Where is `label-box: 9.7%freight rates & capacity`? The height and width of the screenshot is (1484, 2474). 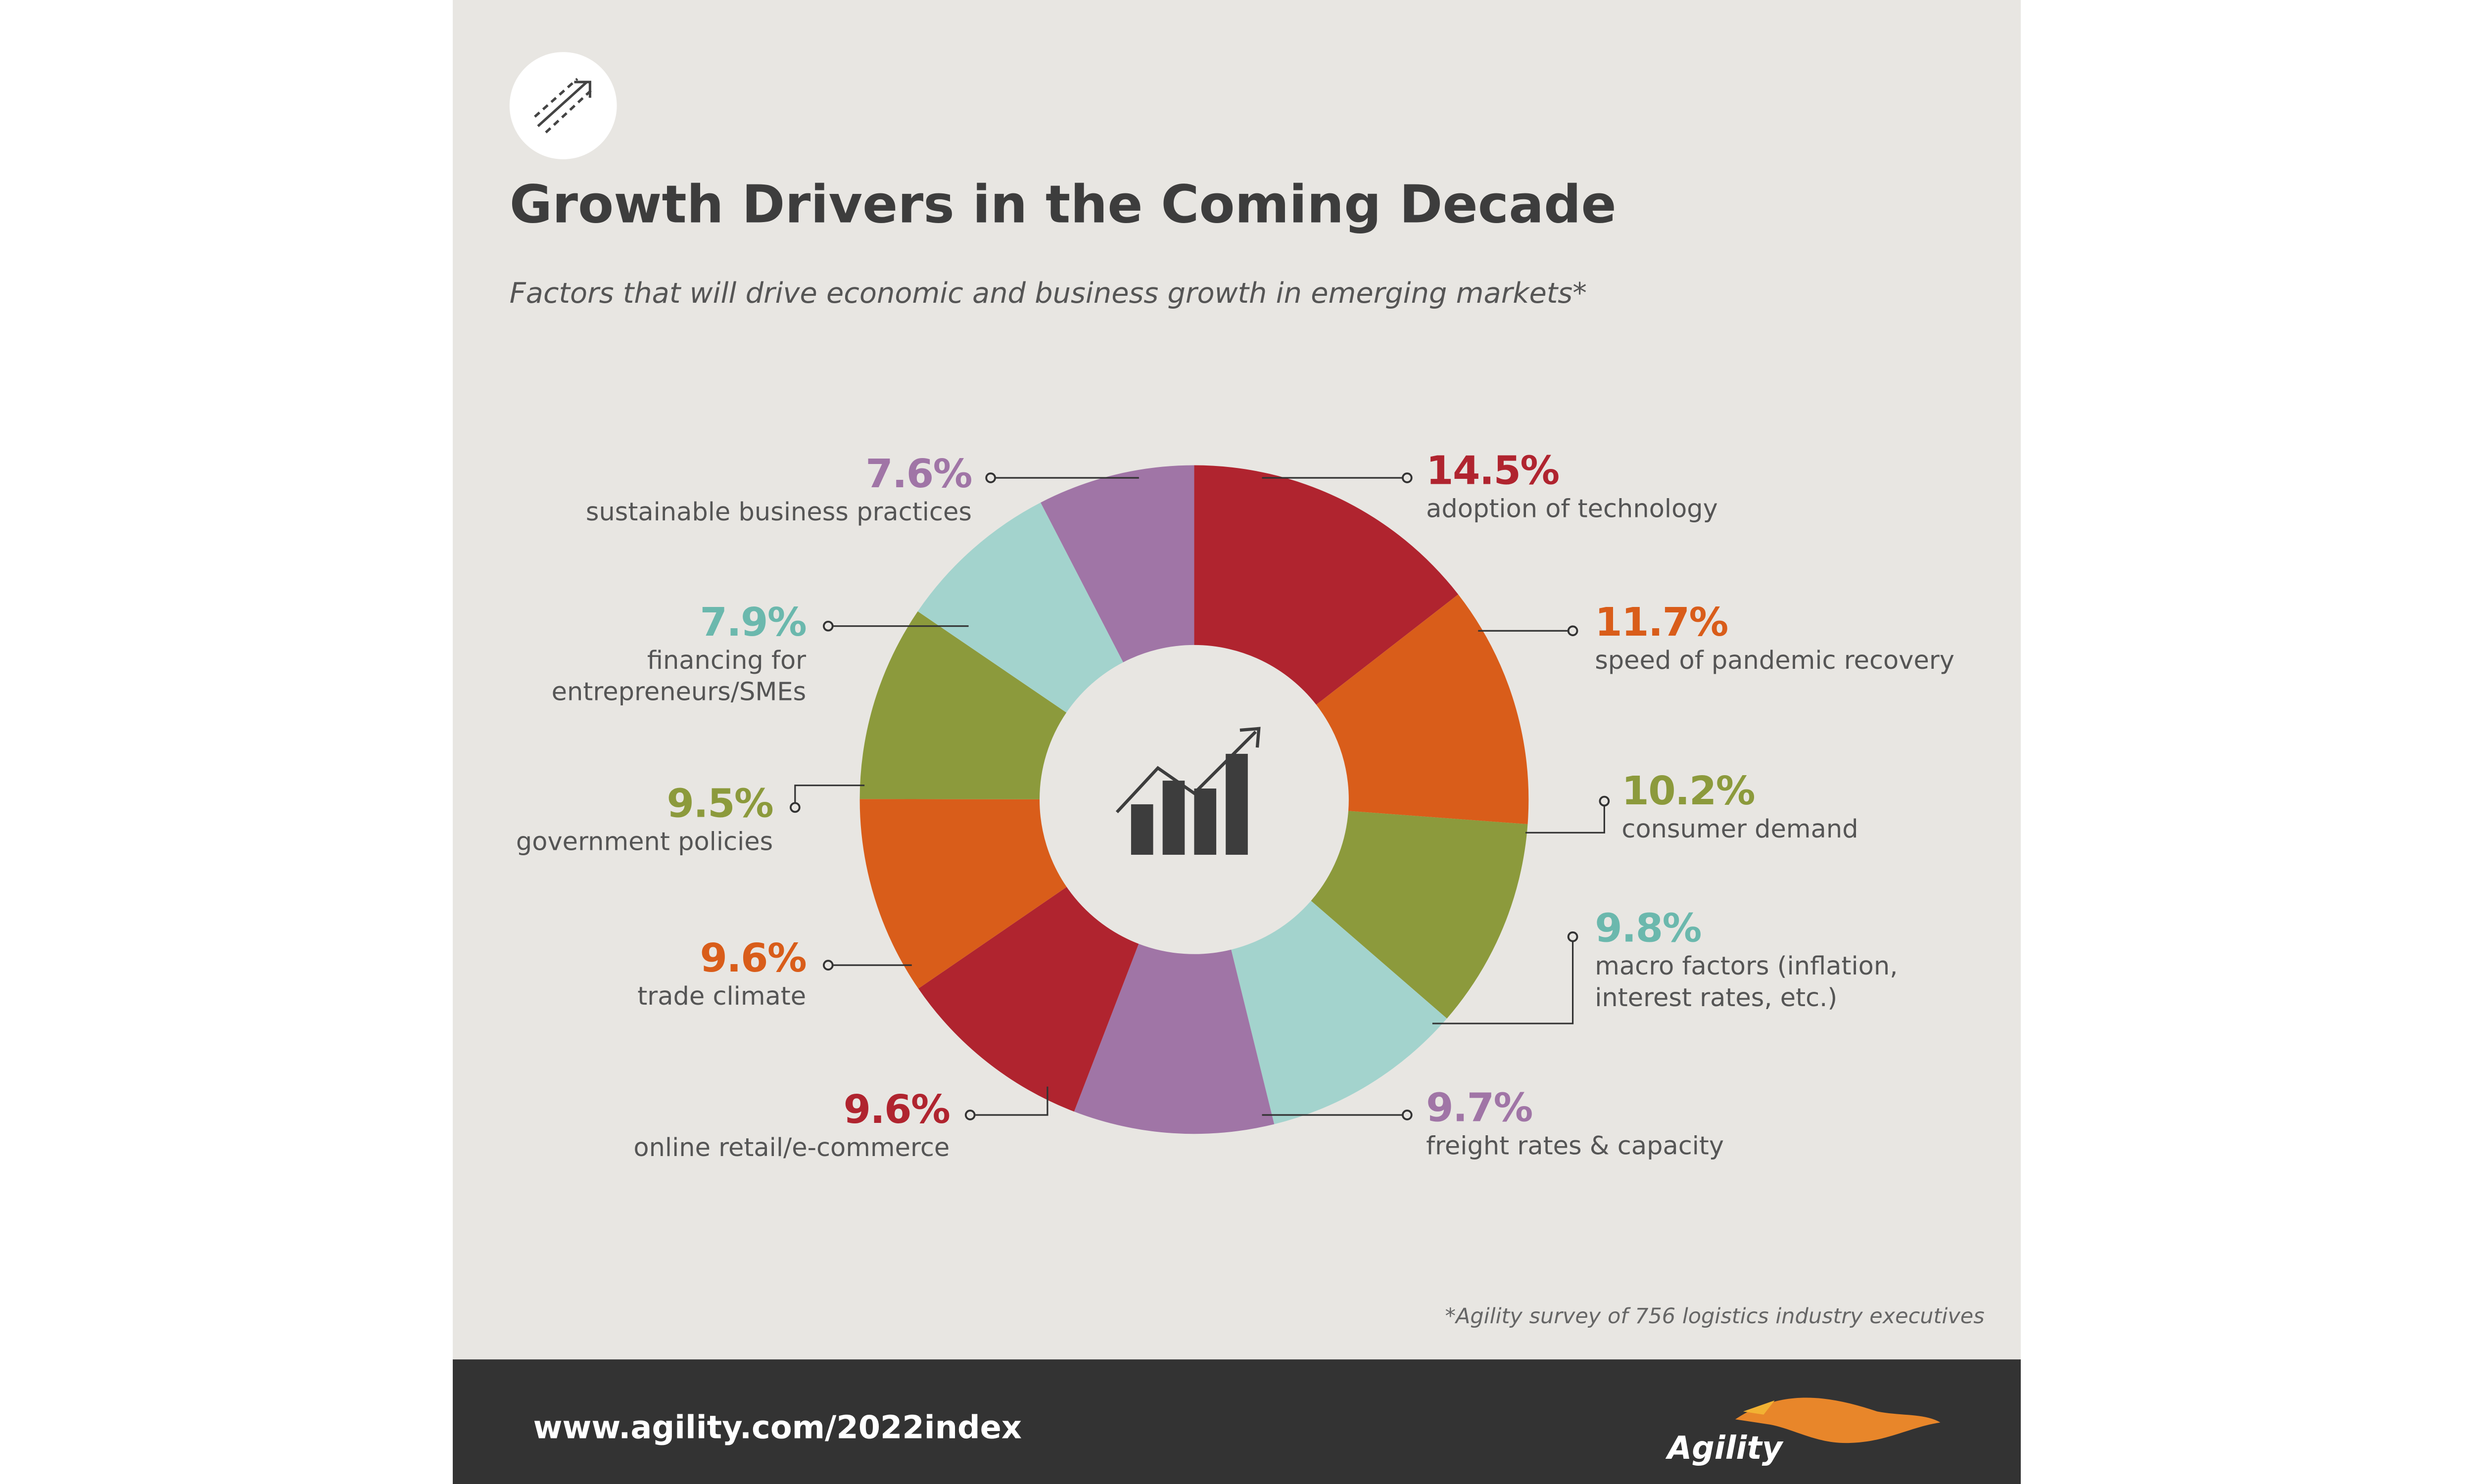
label-box: 9.7%freight rates & capacity is located at coordinates (1687, 1125).